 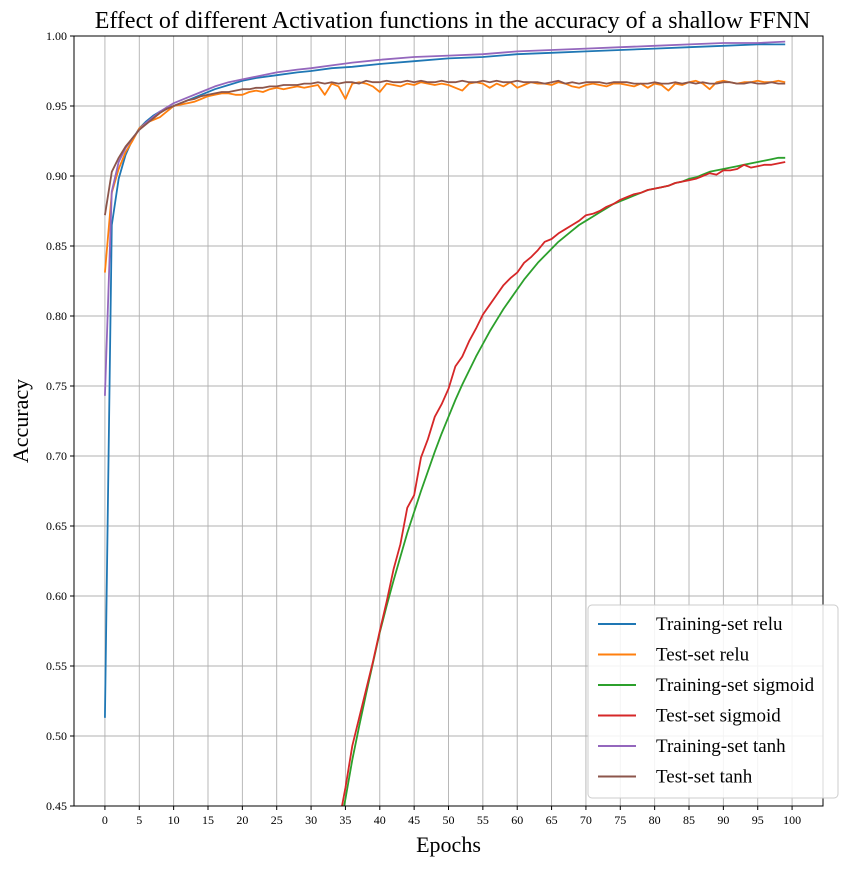 I want to click on y-tick-label: 0.95, so click(x=56, y=106).